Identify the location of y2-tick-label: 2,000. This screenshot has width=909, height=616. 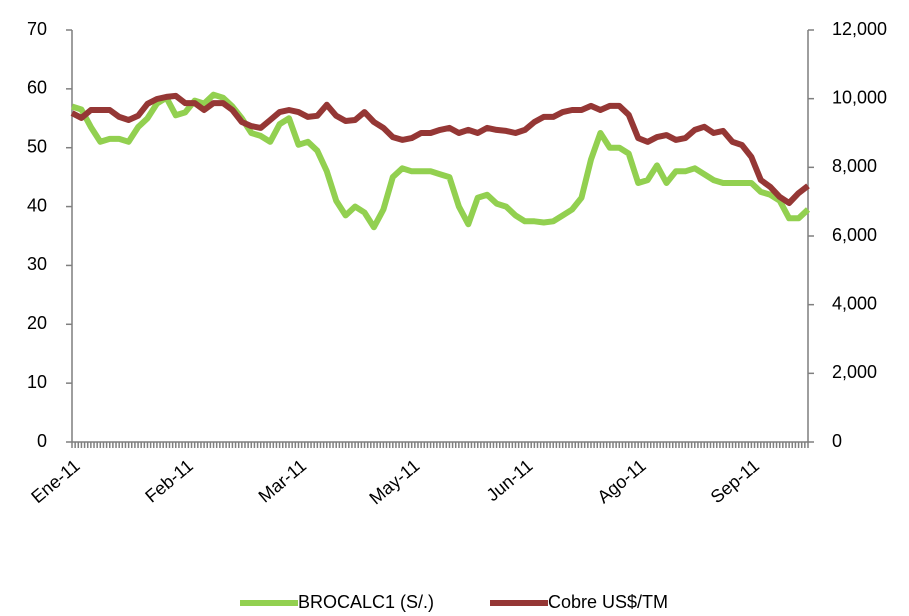
(854, 372).